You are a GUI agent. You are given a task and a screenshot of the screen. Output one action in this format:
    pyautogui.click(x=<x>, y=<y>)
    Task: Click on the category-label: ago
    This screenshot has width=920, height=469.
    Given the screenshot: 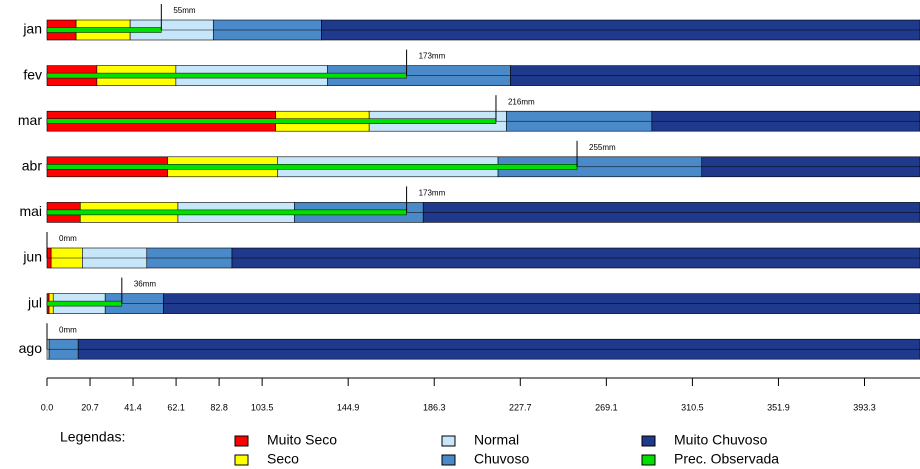 What is the action you would take?
    pyautogui.click(x=31, y=348)
    